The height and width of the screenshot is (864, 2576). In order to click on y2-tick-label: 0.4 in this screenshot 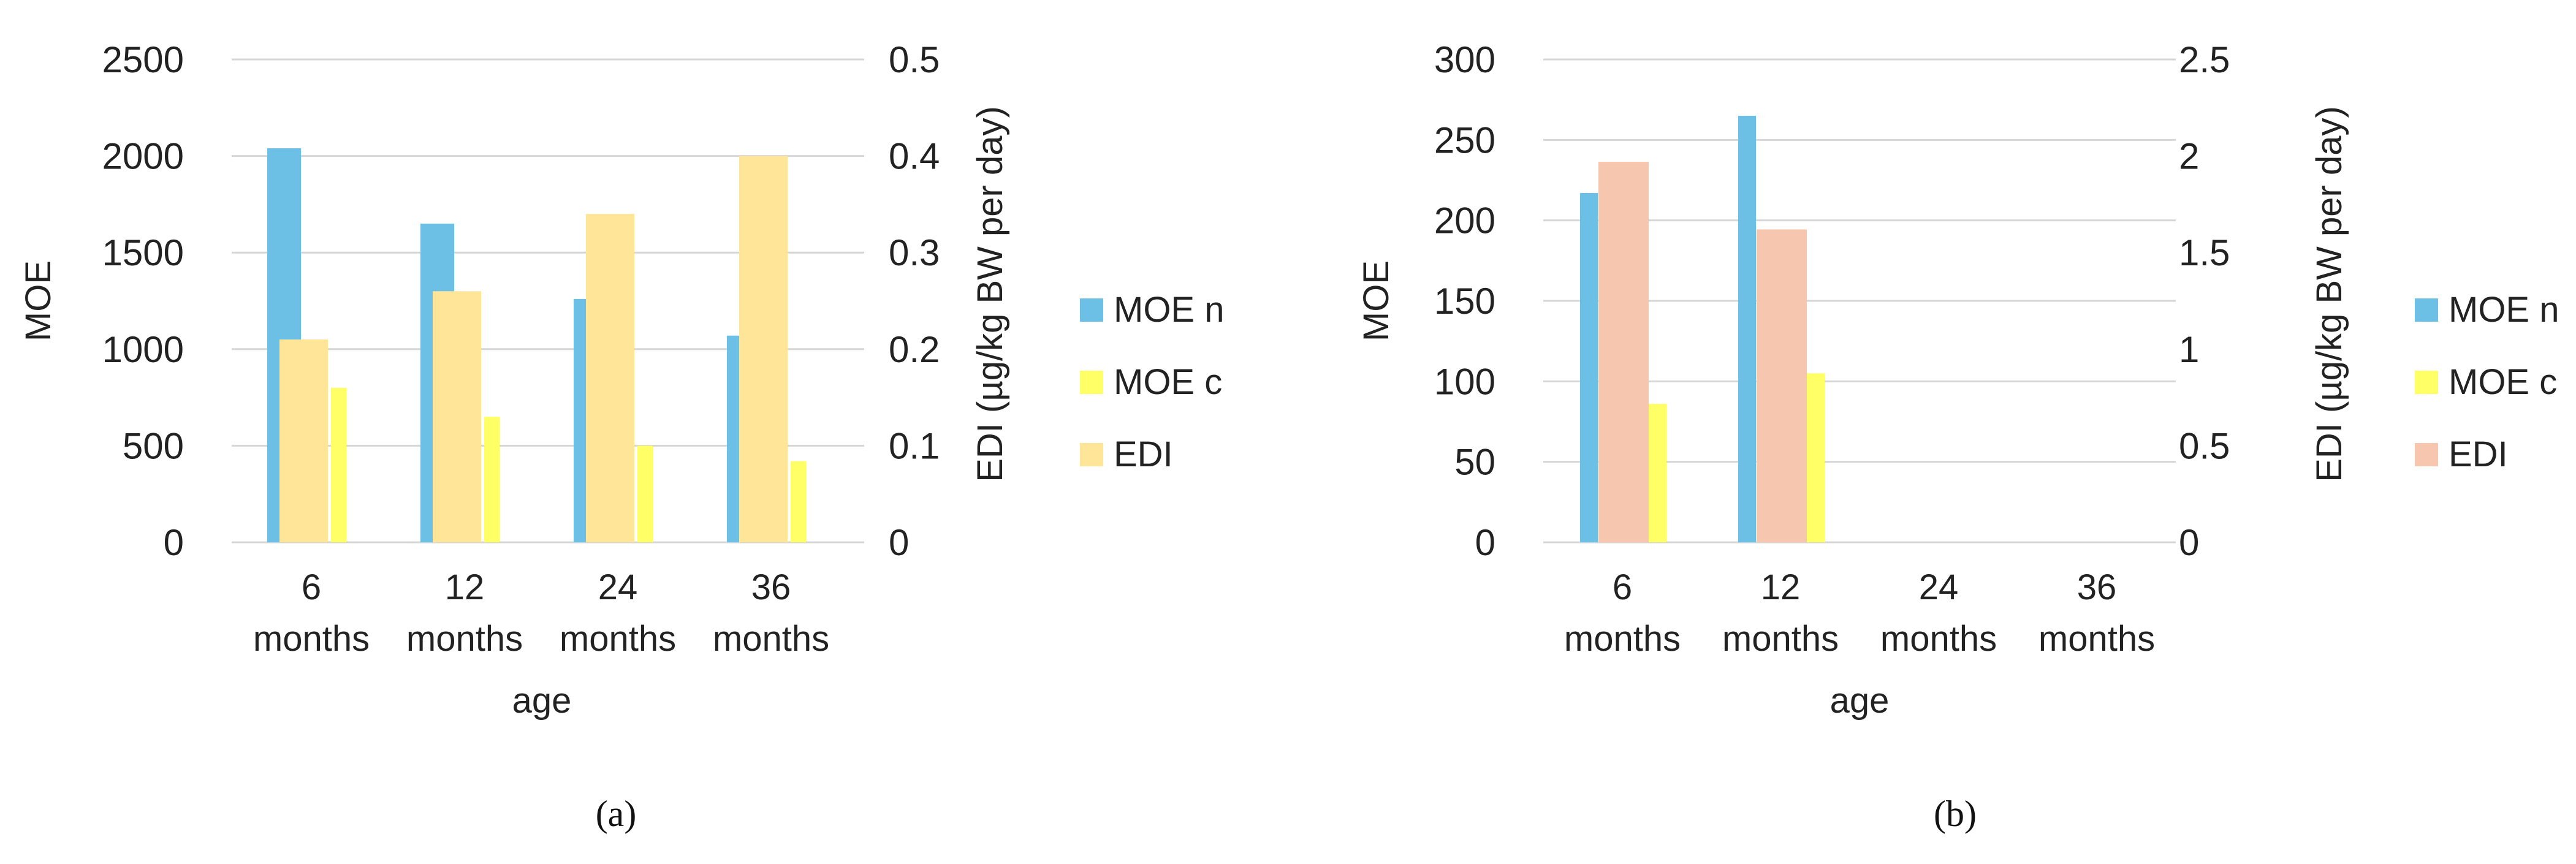, I will do `click(914, 156)`.